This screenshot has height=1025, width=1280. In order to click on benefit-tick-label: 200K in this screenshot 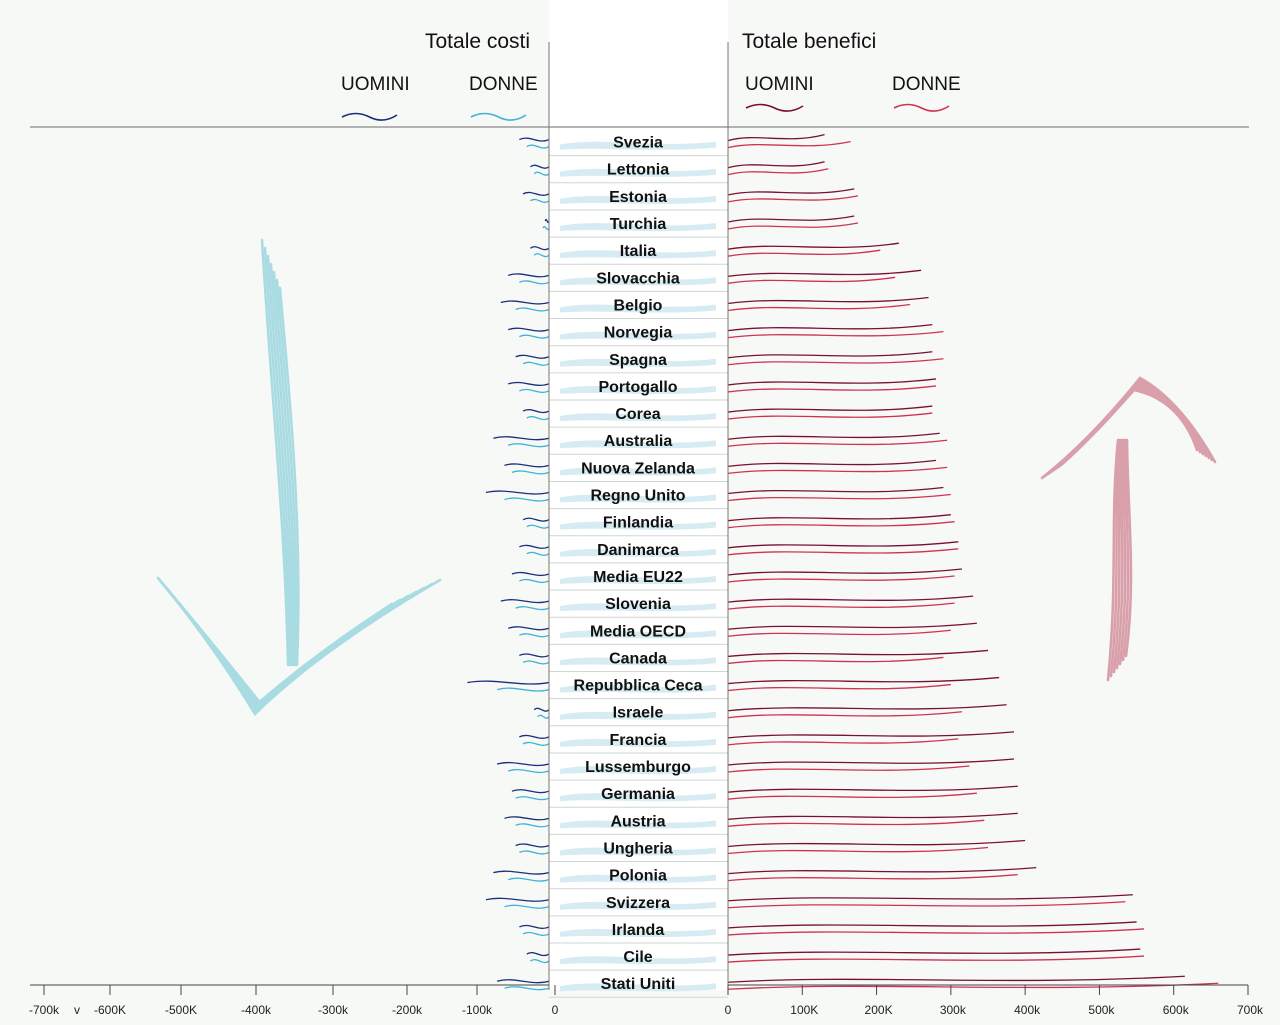, I will do `click(879, 1010)`.